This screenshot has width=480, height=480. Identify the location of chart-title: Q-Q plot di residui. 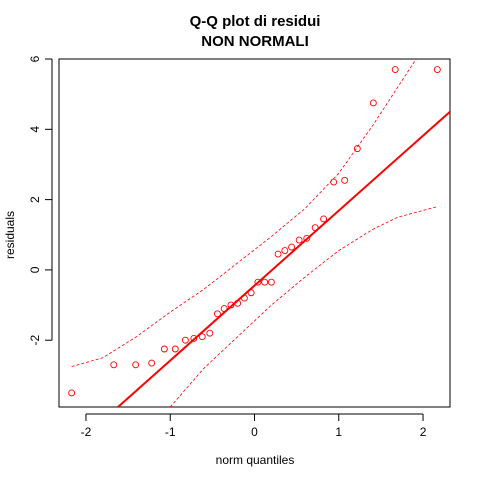
(255, 21).